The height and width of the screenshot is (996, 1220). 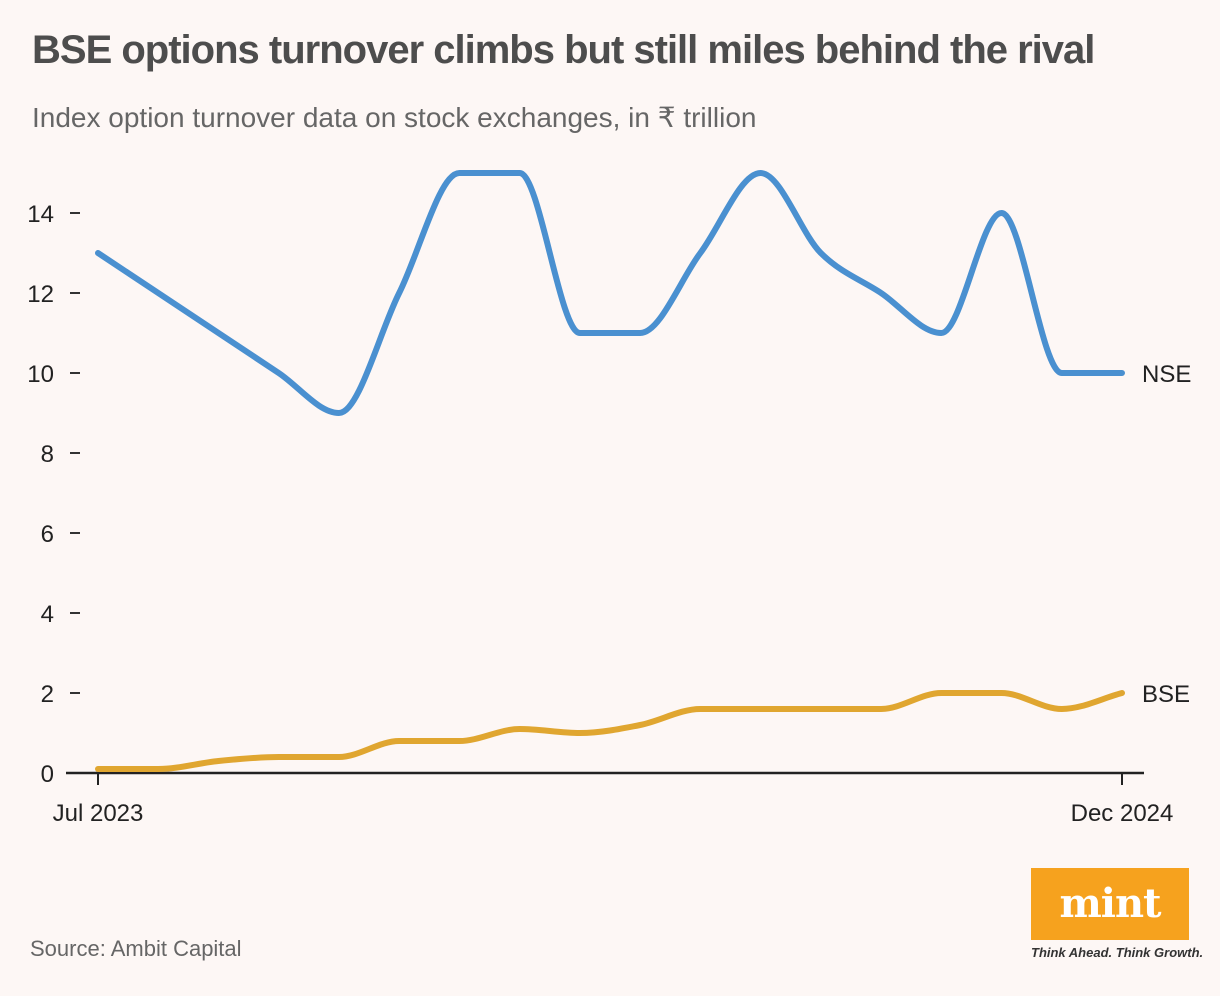 I want to click on series-label-bse: BSE, so click(x=1166, y=694).